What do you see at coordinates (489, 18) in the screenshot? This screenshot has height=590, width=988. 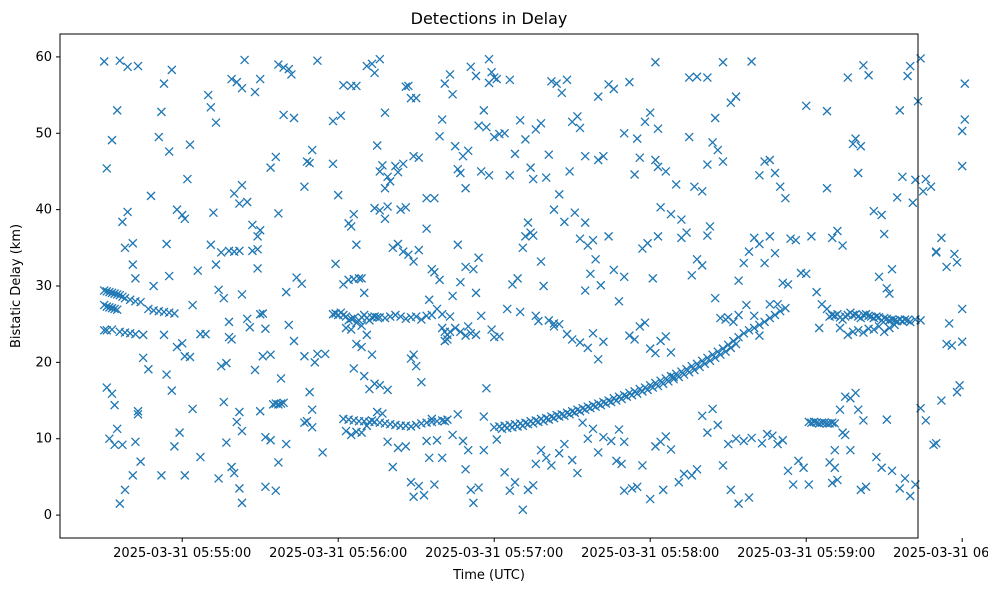 I see `chart-title: Detections in Delay` at bounding box center [489, 18].